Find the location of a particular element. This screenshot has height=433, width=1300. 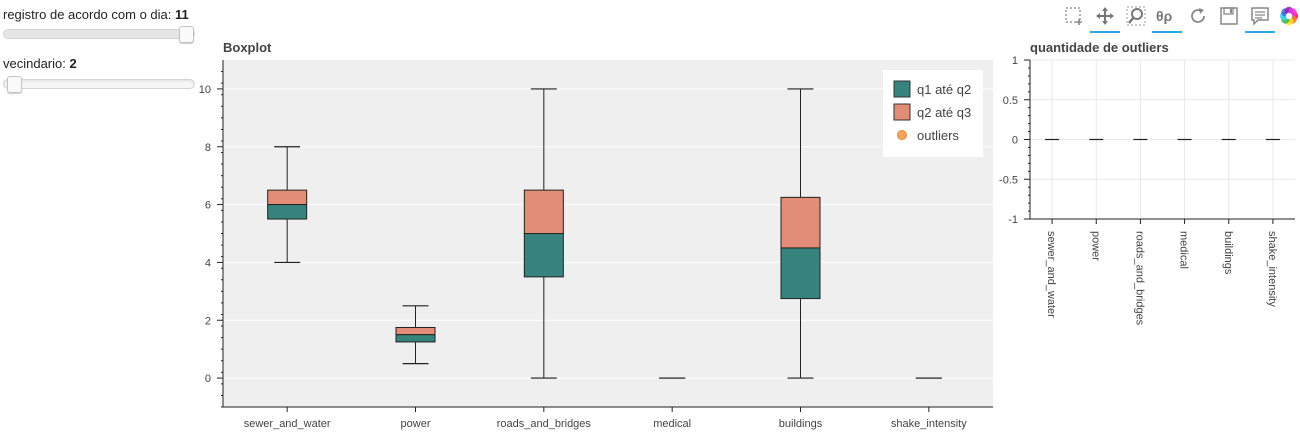

day-slider-label-text: registro de acordo com o dia: is located at coordinates (87, 14).